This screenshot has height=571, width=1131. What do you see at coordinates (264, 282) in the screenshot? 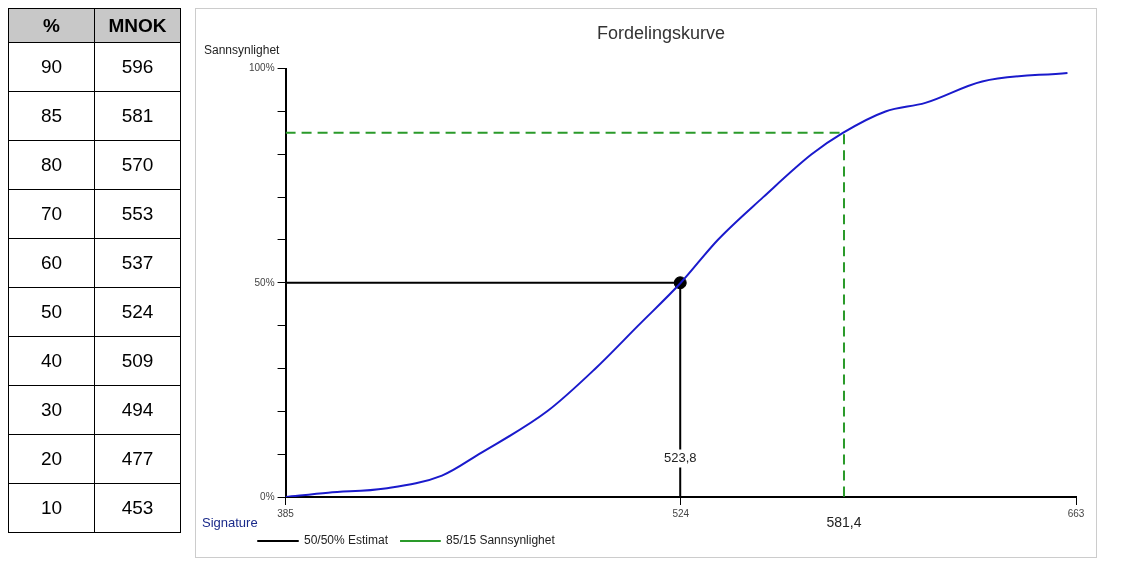
I see `y-tick-label: 50%` at bounding box center [264, 282].